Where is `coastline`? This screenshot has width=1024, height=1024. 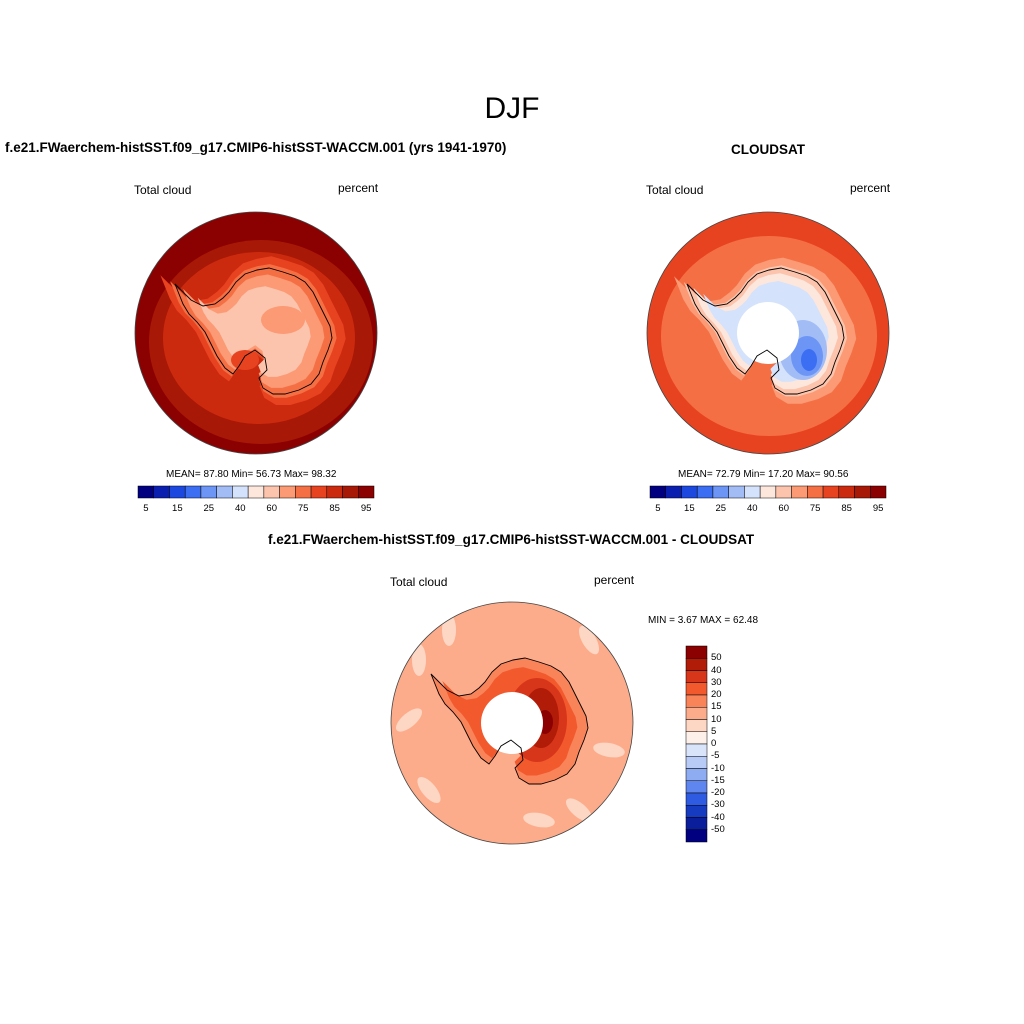 coastline is located at coordinates (509, 721).